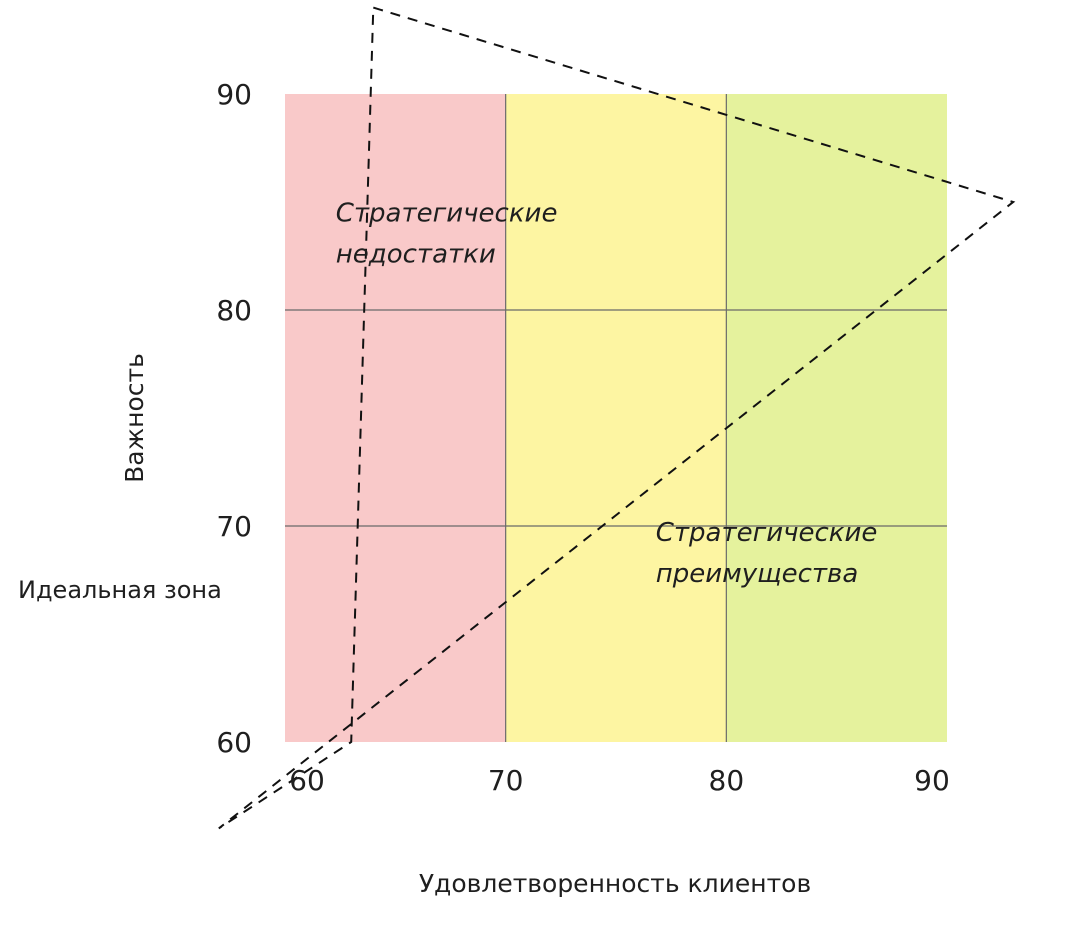  I want to click on x-axis-label: Удовлетворенность клиентов, so click(615, 883).